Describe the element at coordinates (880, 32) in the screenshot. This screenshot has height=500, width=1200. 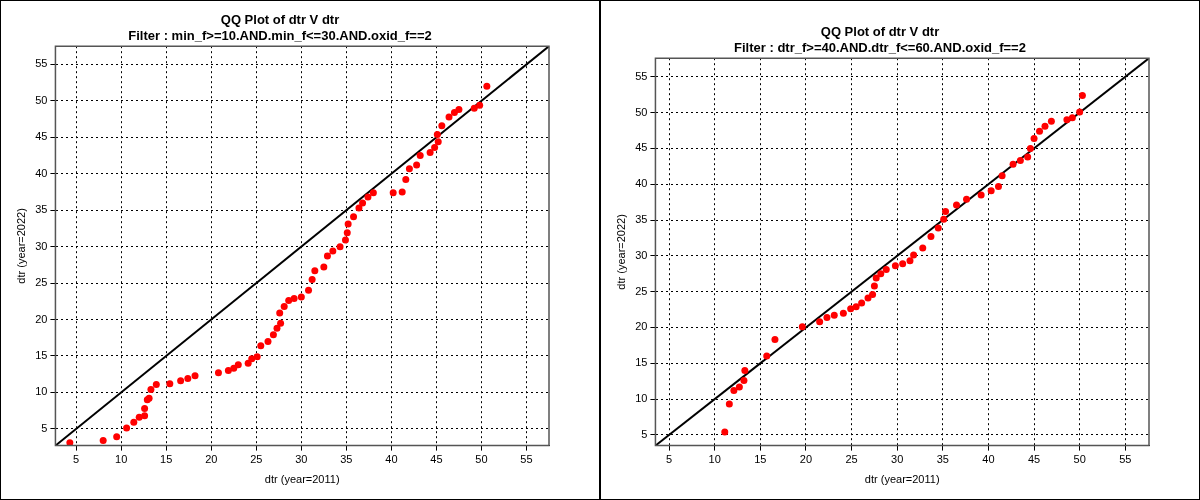
I see `chart-title: QQ Plot of dtr V dtr` at that location.